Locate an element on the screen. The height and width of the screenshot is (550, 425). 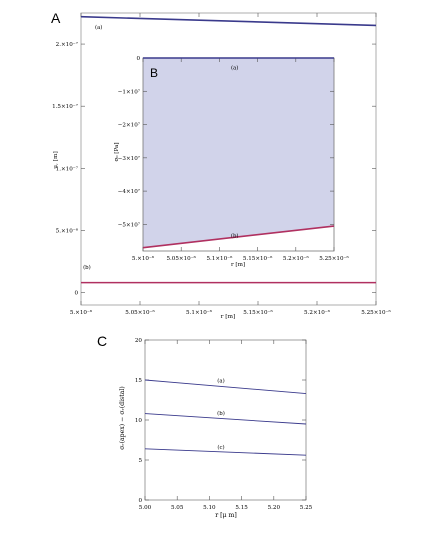
panel-b-x-tick-label: 5.1×10⁻⁶ is located at coordinates (219, 258).